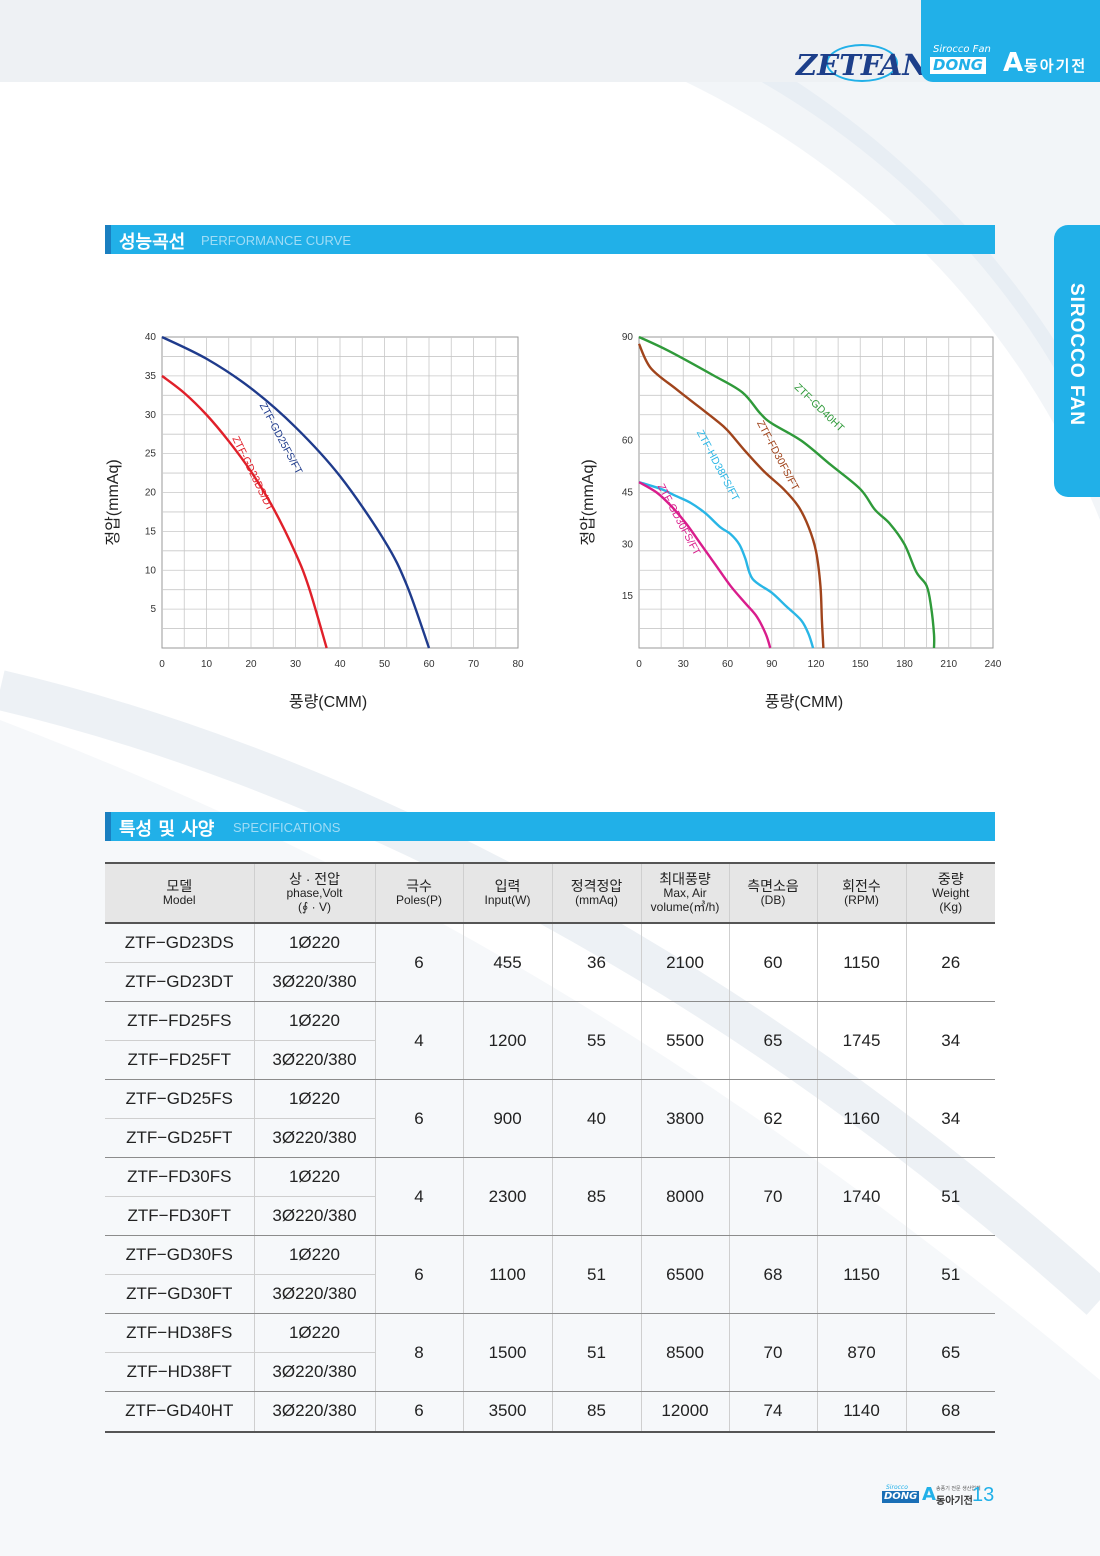 This screenshot has height=1556, width=1100. I want to click on table-header-cell: 상 · 전압 phase,Volt (∮ · V), so click(314, 893).